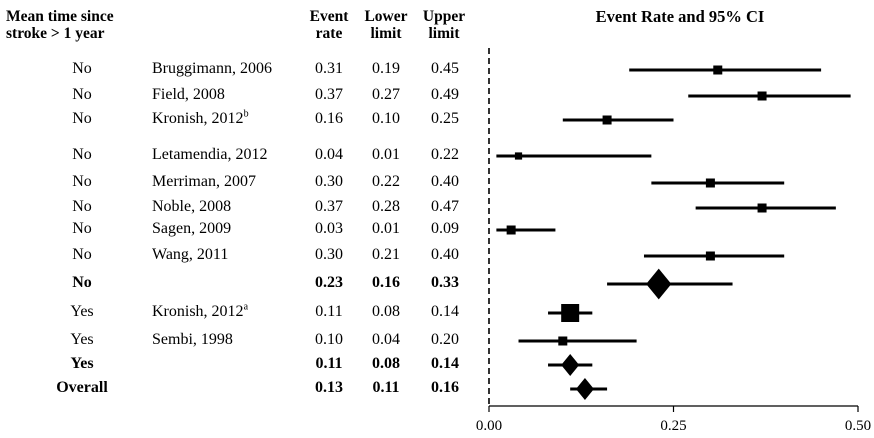 This screenshot has height=438, width=874. Describe the element at coordinates (386, 68) in the screenshot. I see `row-lower-limit: 0.19` at that location.